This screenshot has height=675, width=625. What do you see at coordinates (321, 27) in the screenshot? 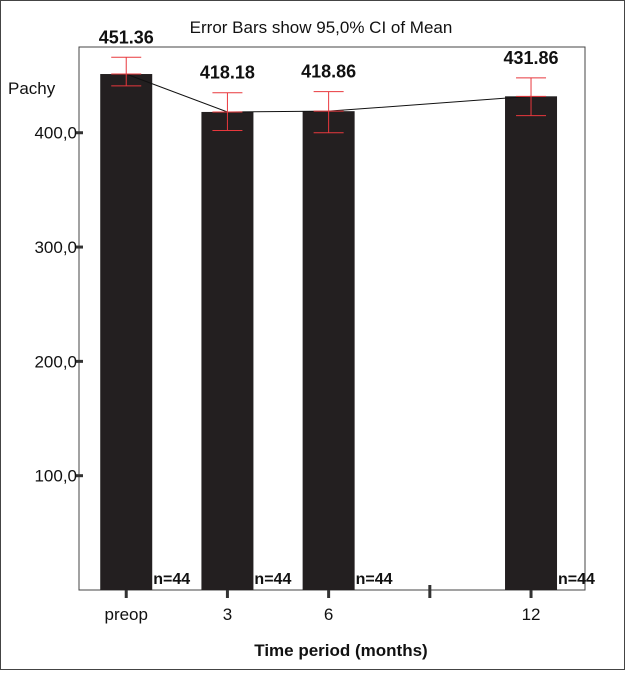
I see `chart-title: Error Bars show 95,0% CI of Mean` at bounding box center [321, 27].